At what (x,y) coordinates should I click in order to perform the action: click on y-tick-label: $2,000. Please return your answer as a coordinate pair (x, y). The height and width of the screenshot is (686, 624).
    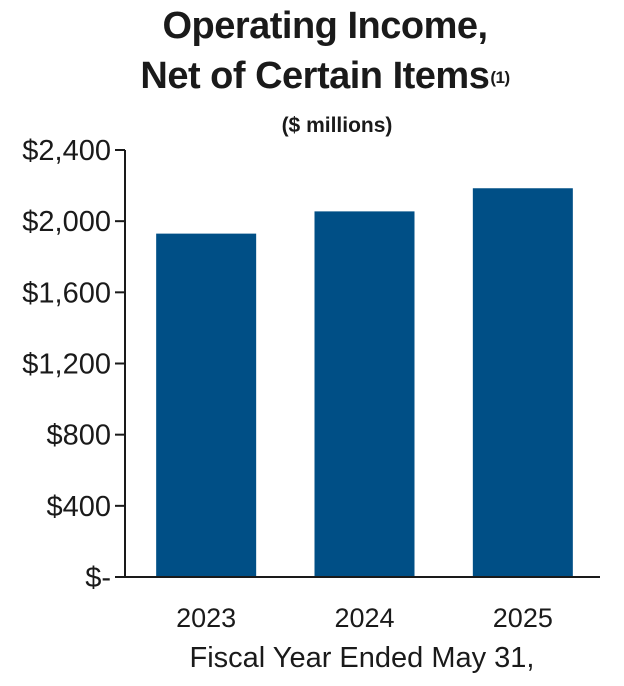
    Looking at the image, I should click on (66, 222).